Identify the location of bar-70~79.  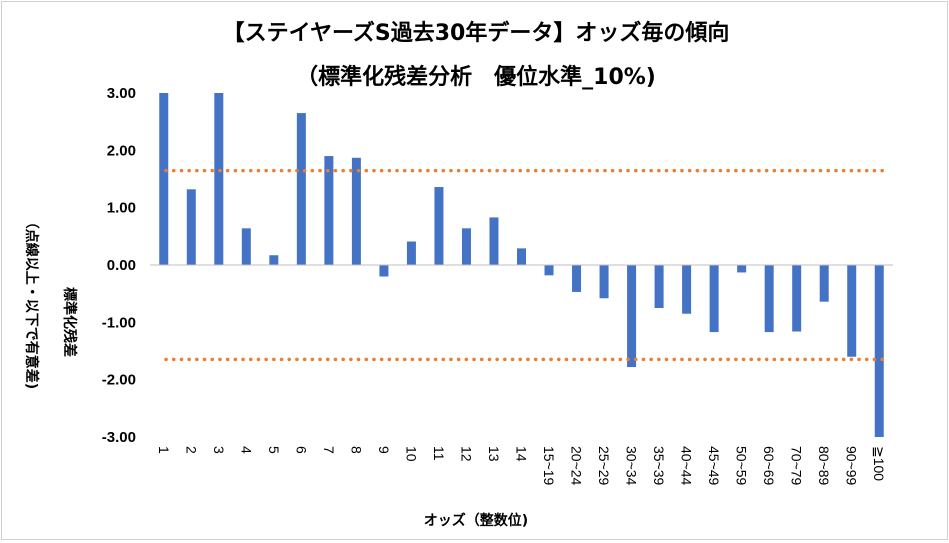
(797, 298).